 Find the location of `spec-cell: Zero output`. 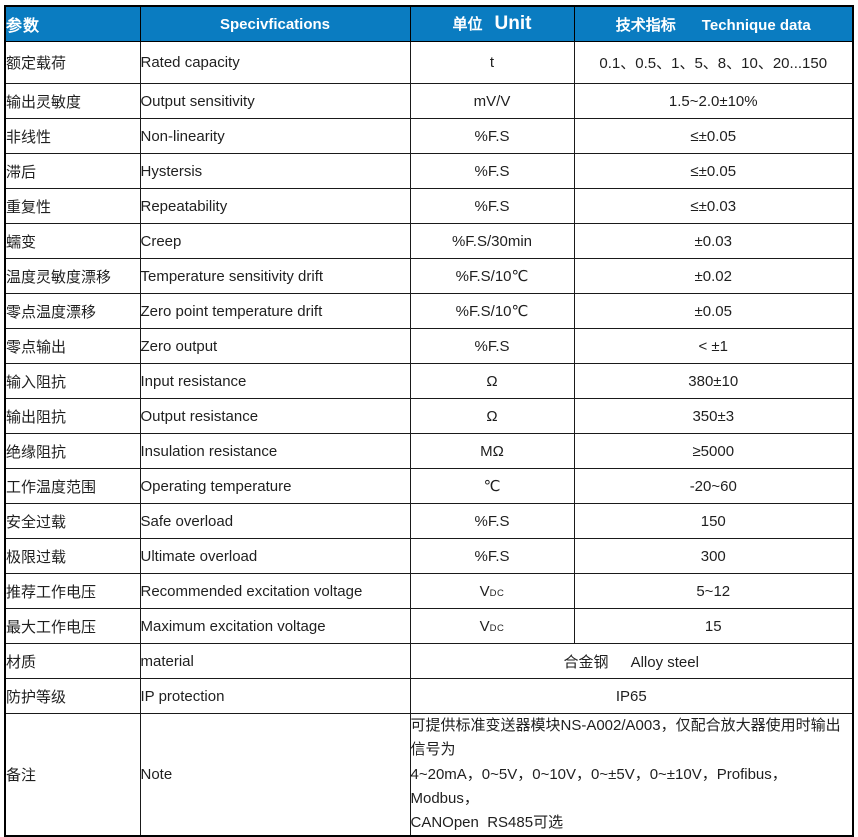

spec-cell: Zero output is located at coordinates (275, 346).